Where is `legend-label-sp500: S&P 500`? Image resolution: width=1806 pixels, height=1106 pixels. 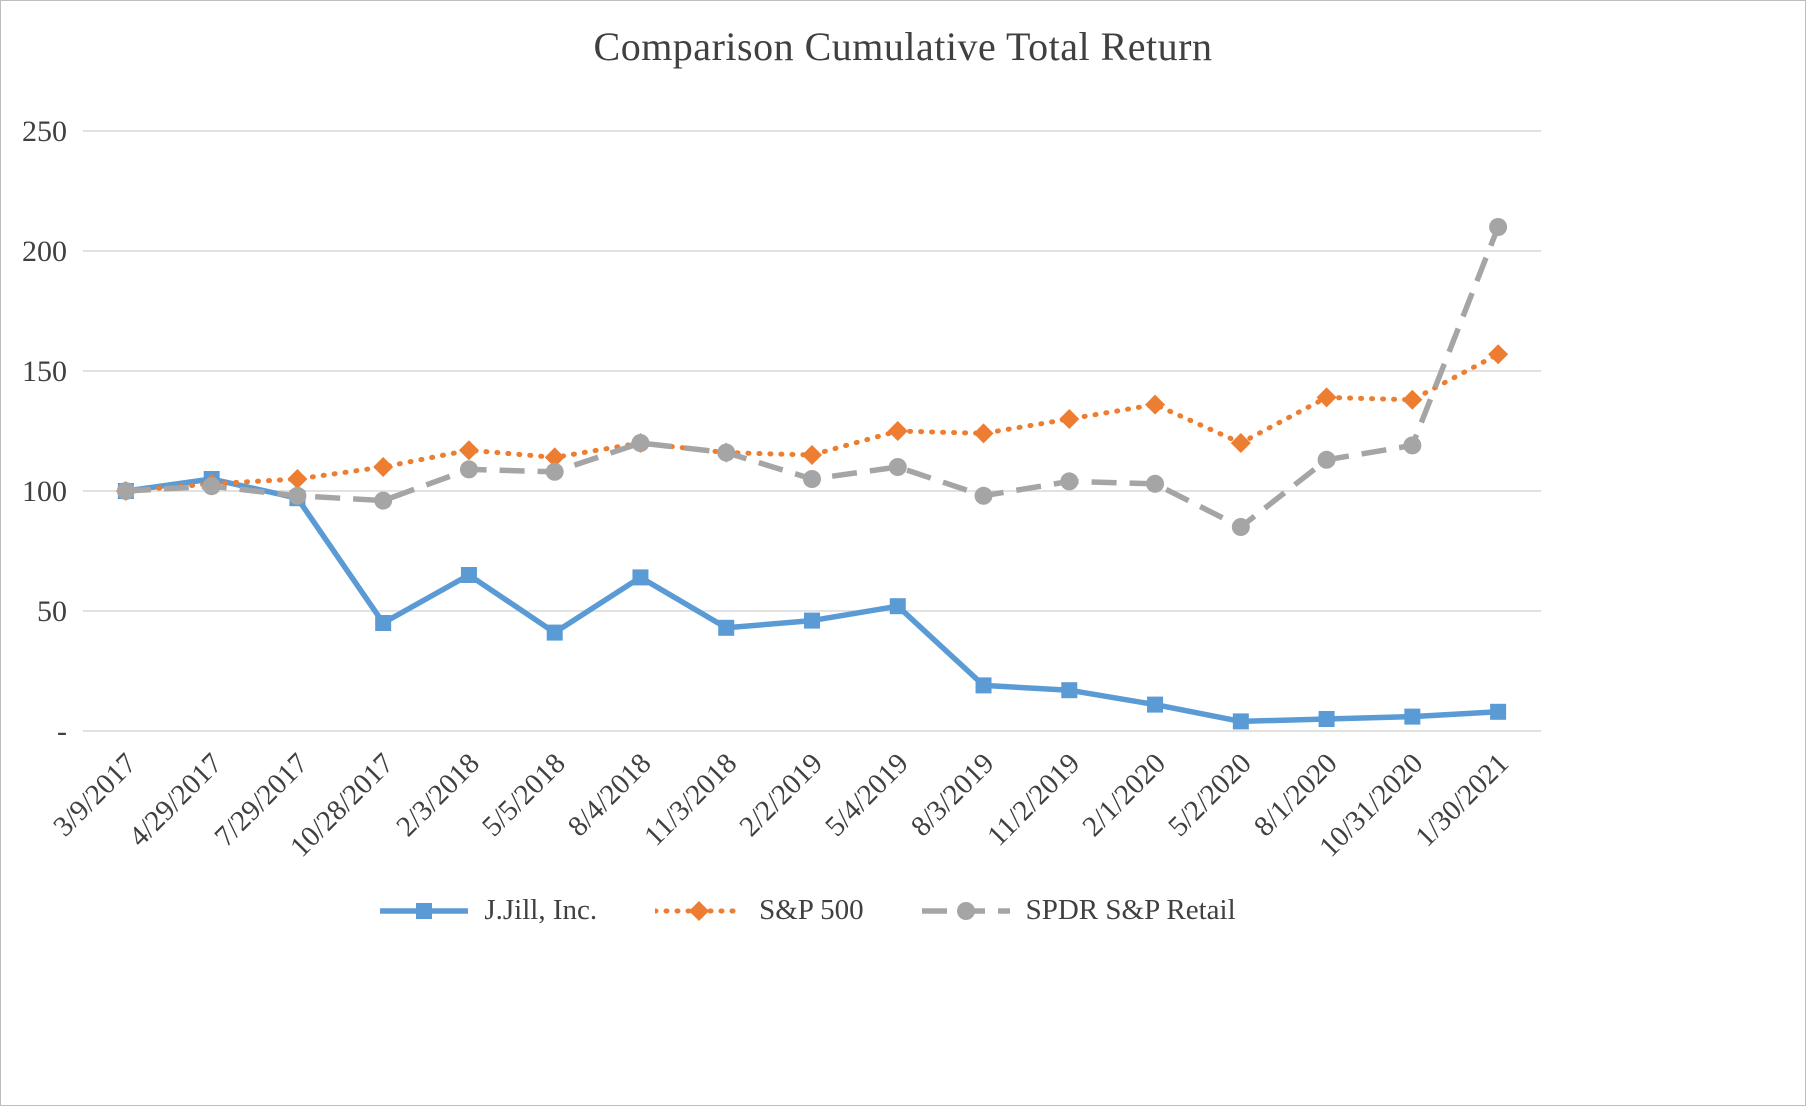
legend-label-sp500: S&P 500 is located at coordinates (811, 910).